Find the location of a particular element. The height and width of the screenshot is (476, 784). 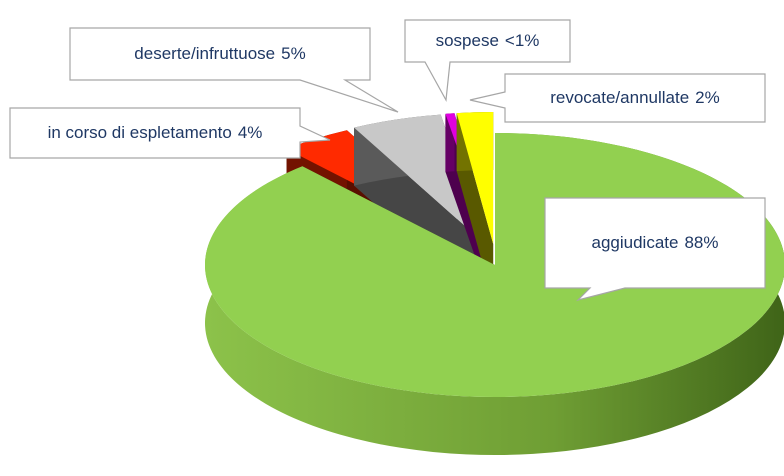

category-name: deserte/infruttuose is located at coordinates (204, 53).